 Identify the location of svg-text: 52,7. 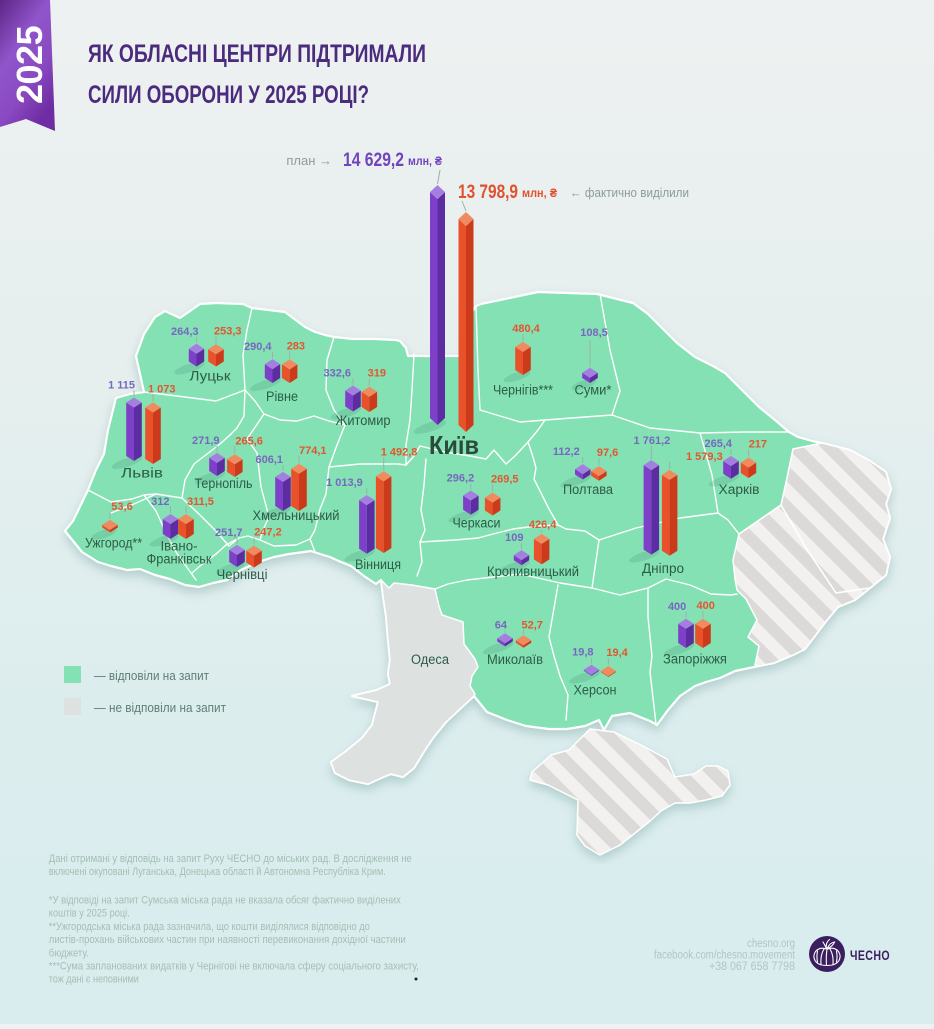
(532, 625).